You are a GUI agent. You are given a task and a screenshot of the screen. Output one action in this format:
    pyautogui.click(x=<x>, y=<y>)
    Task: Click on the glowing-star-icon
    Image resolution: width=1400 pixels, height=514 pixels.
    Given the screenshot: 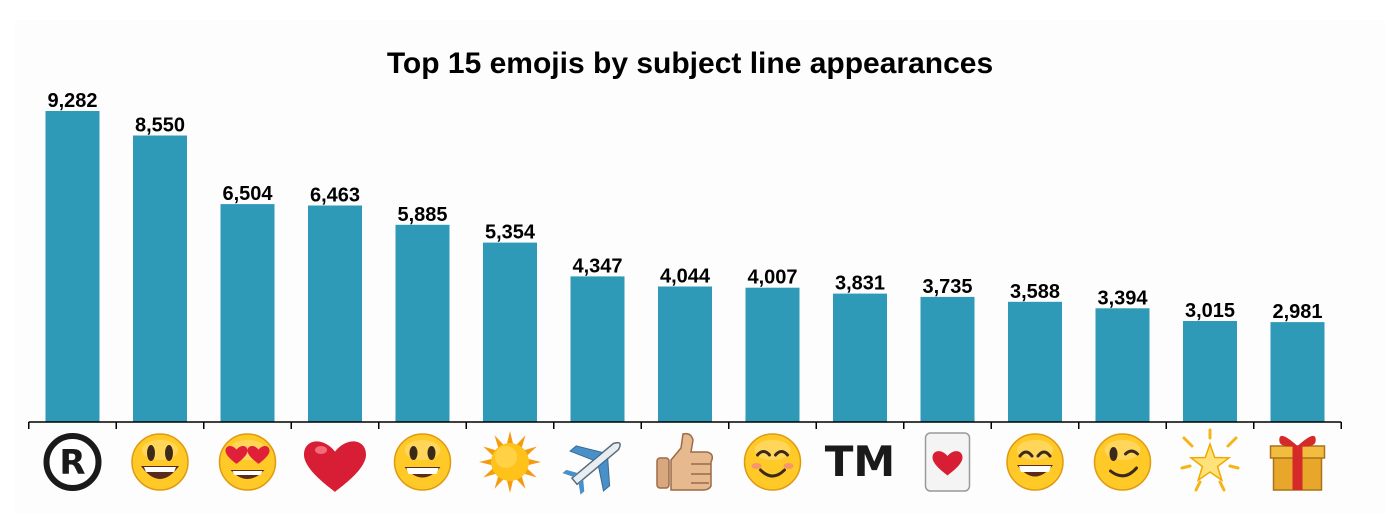 What is the action you would take?
    pyautogui.click(x=1210, y=460)
    